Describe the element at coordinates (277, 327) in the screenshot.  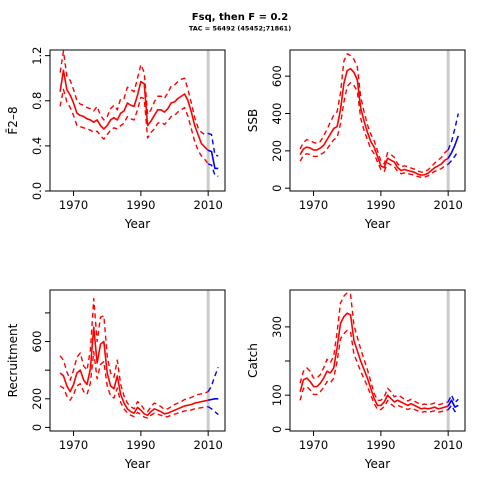
I see `catch-y-tick-label: 300` at that location.